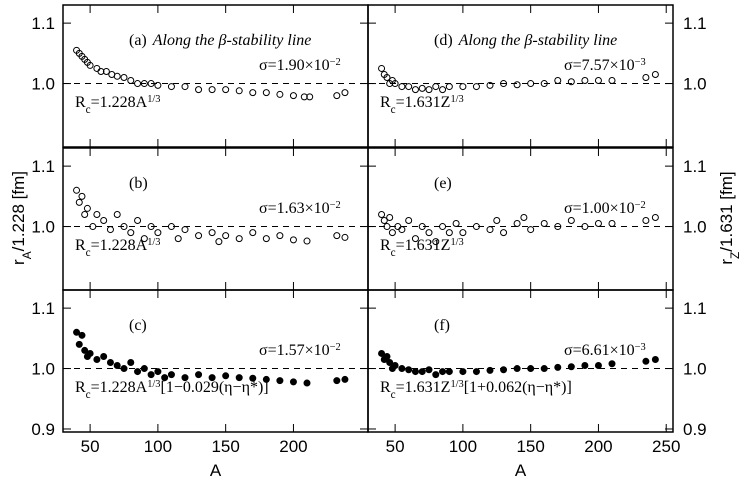 This screenshot has width=748, height=491. I want to click on text-segment: [1+0.062(η−η*)], so click(518, 387).